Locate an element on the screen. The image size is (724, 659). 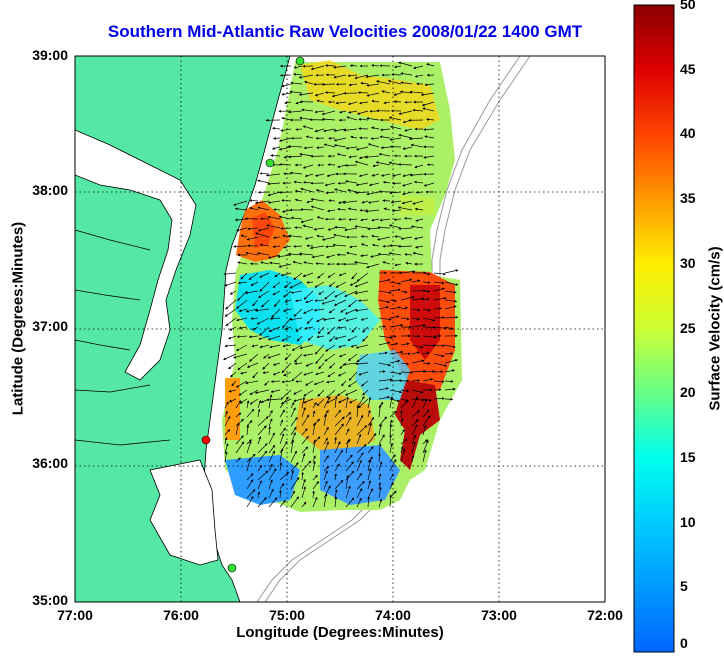
colorbar-tick-label: 10 is located at coordinates (688, 521).